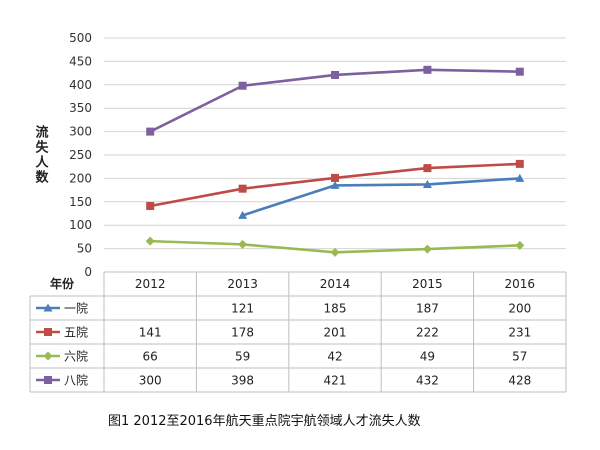 The height and width of the screenshot is (450, 600). What do you see at coordinates (335, 333) in the screenshot?
I see `data-label: 201` at bounding box center [335, 333].